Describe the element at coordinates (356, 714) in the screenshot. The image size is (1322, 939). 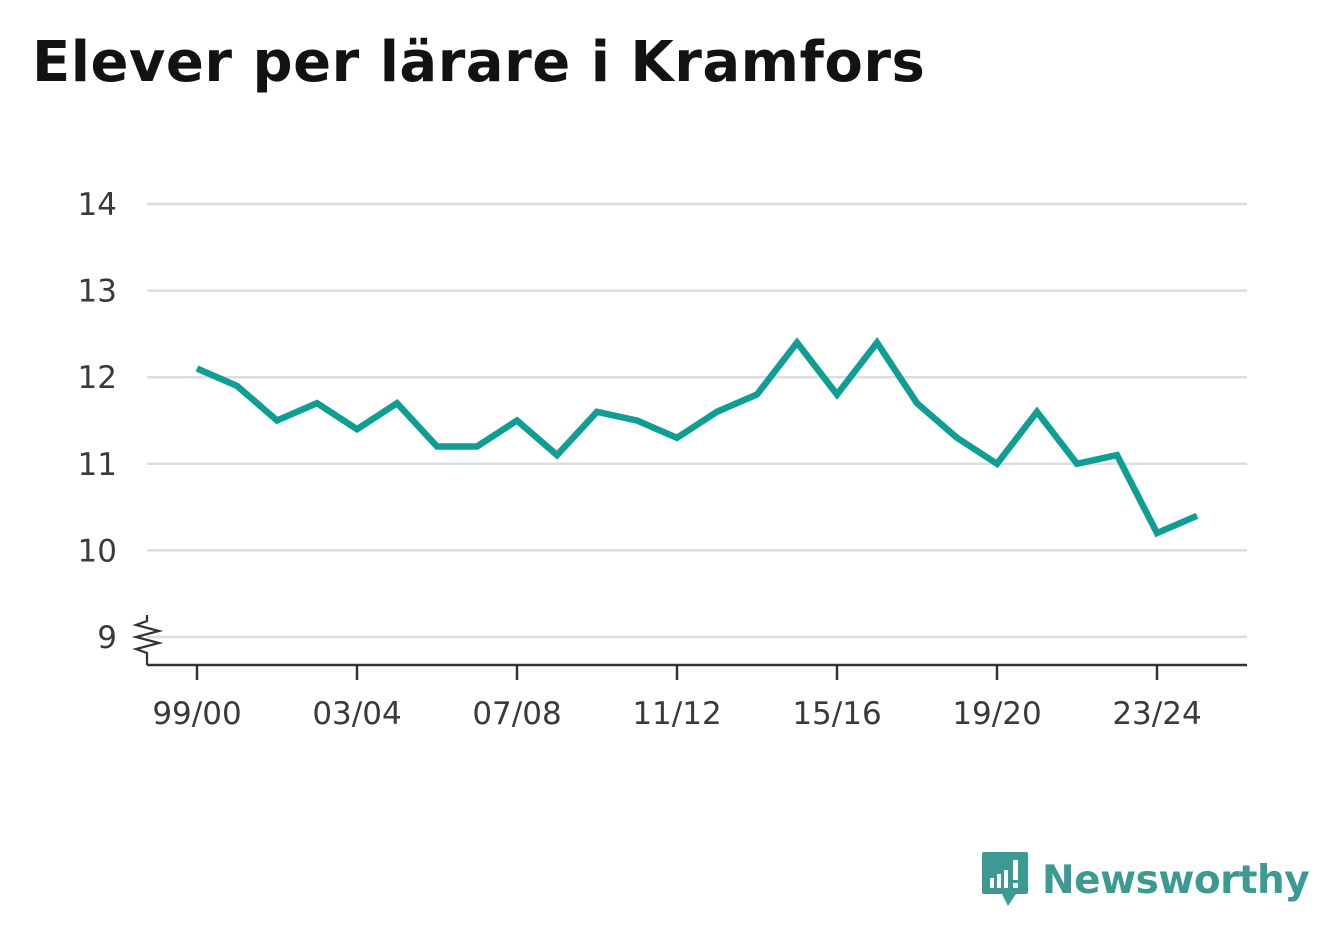
I see `x-tick-label: 03/04` at that location.